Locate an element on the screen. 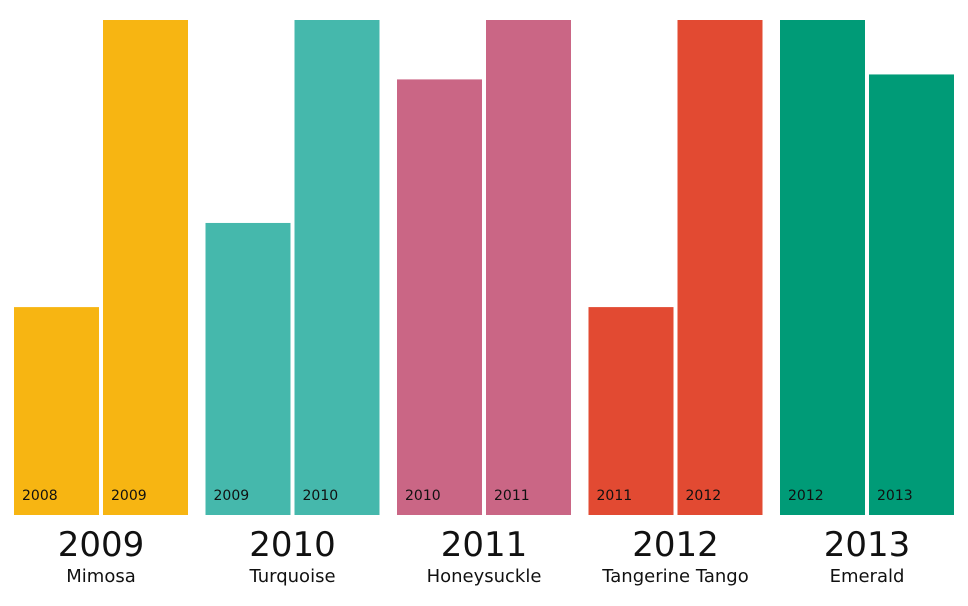  group-name-label: Honeysuckle is located at coordinates (484, 576).